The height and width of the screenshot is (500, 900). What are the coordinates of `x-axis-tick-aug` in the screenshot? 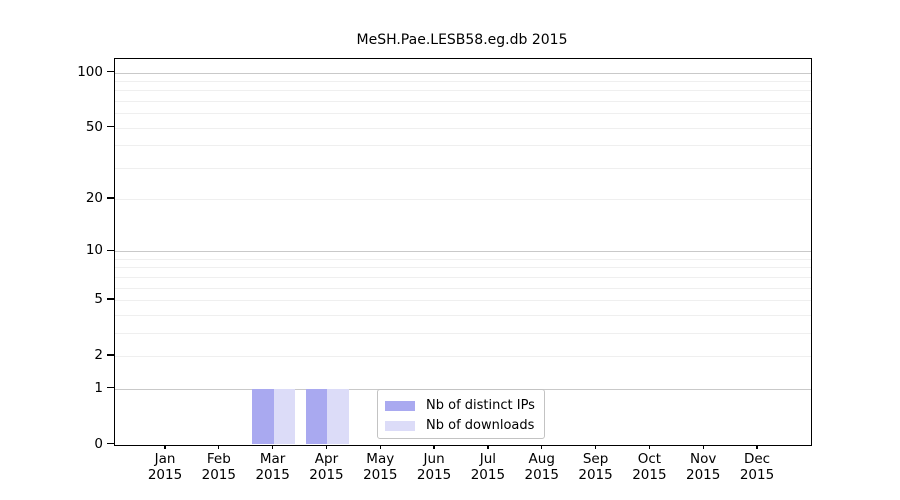 It's located at (542, 446).